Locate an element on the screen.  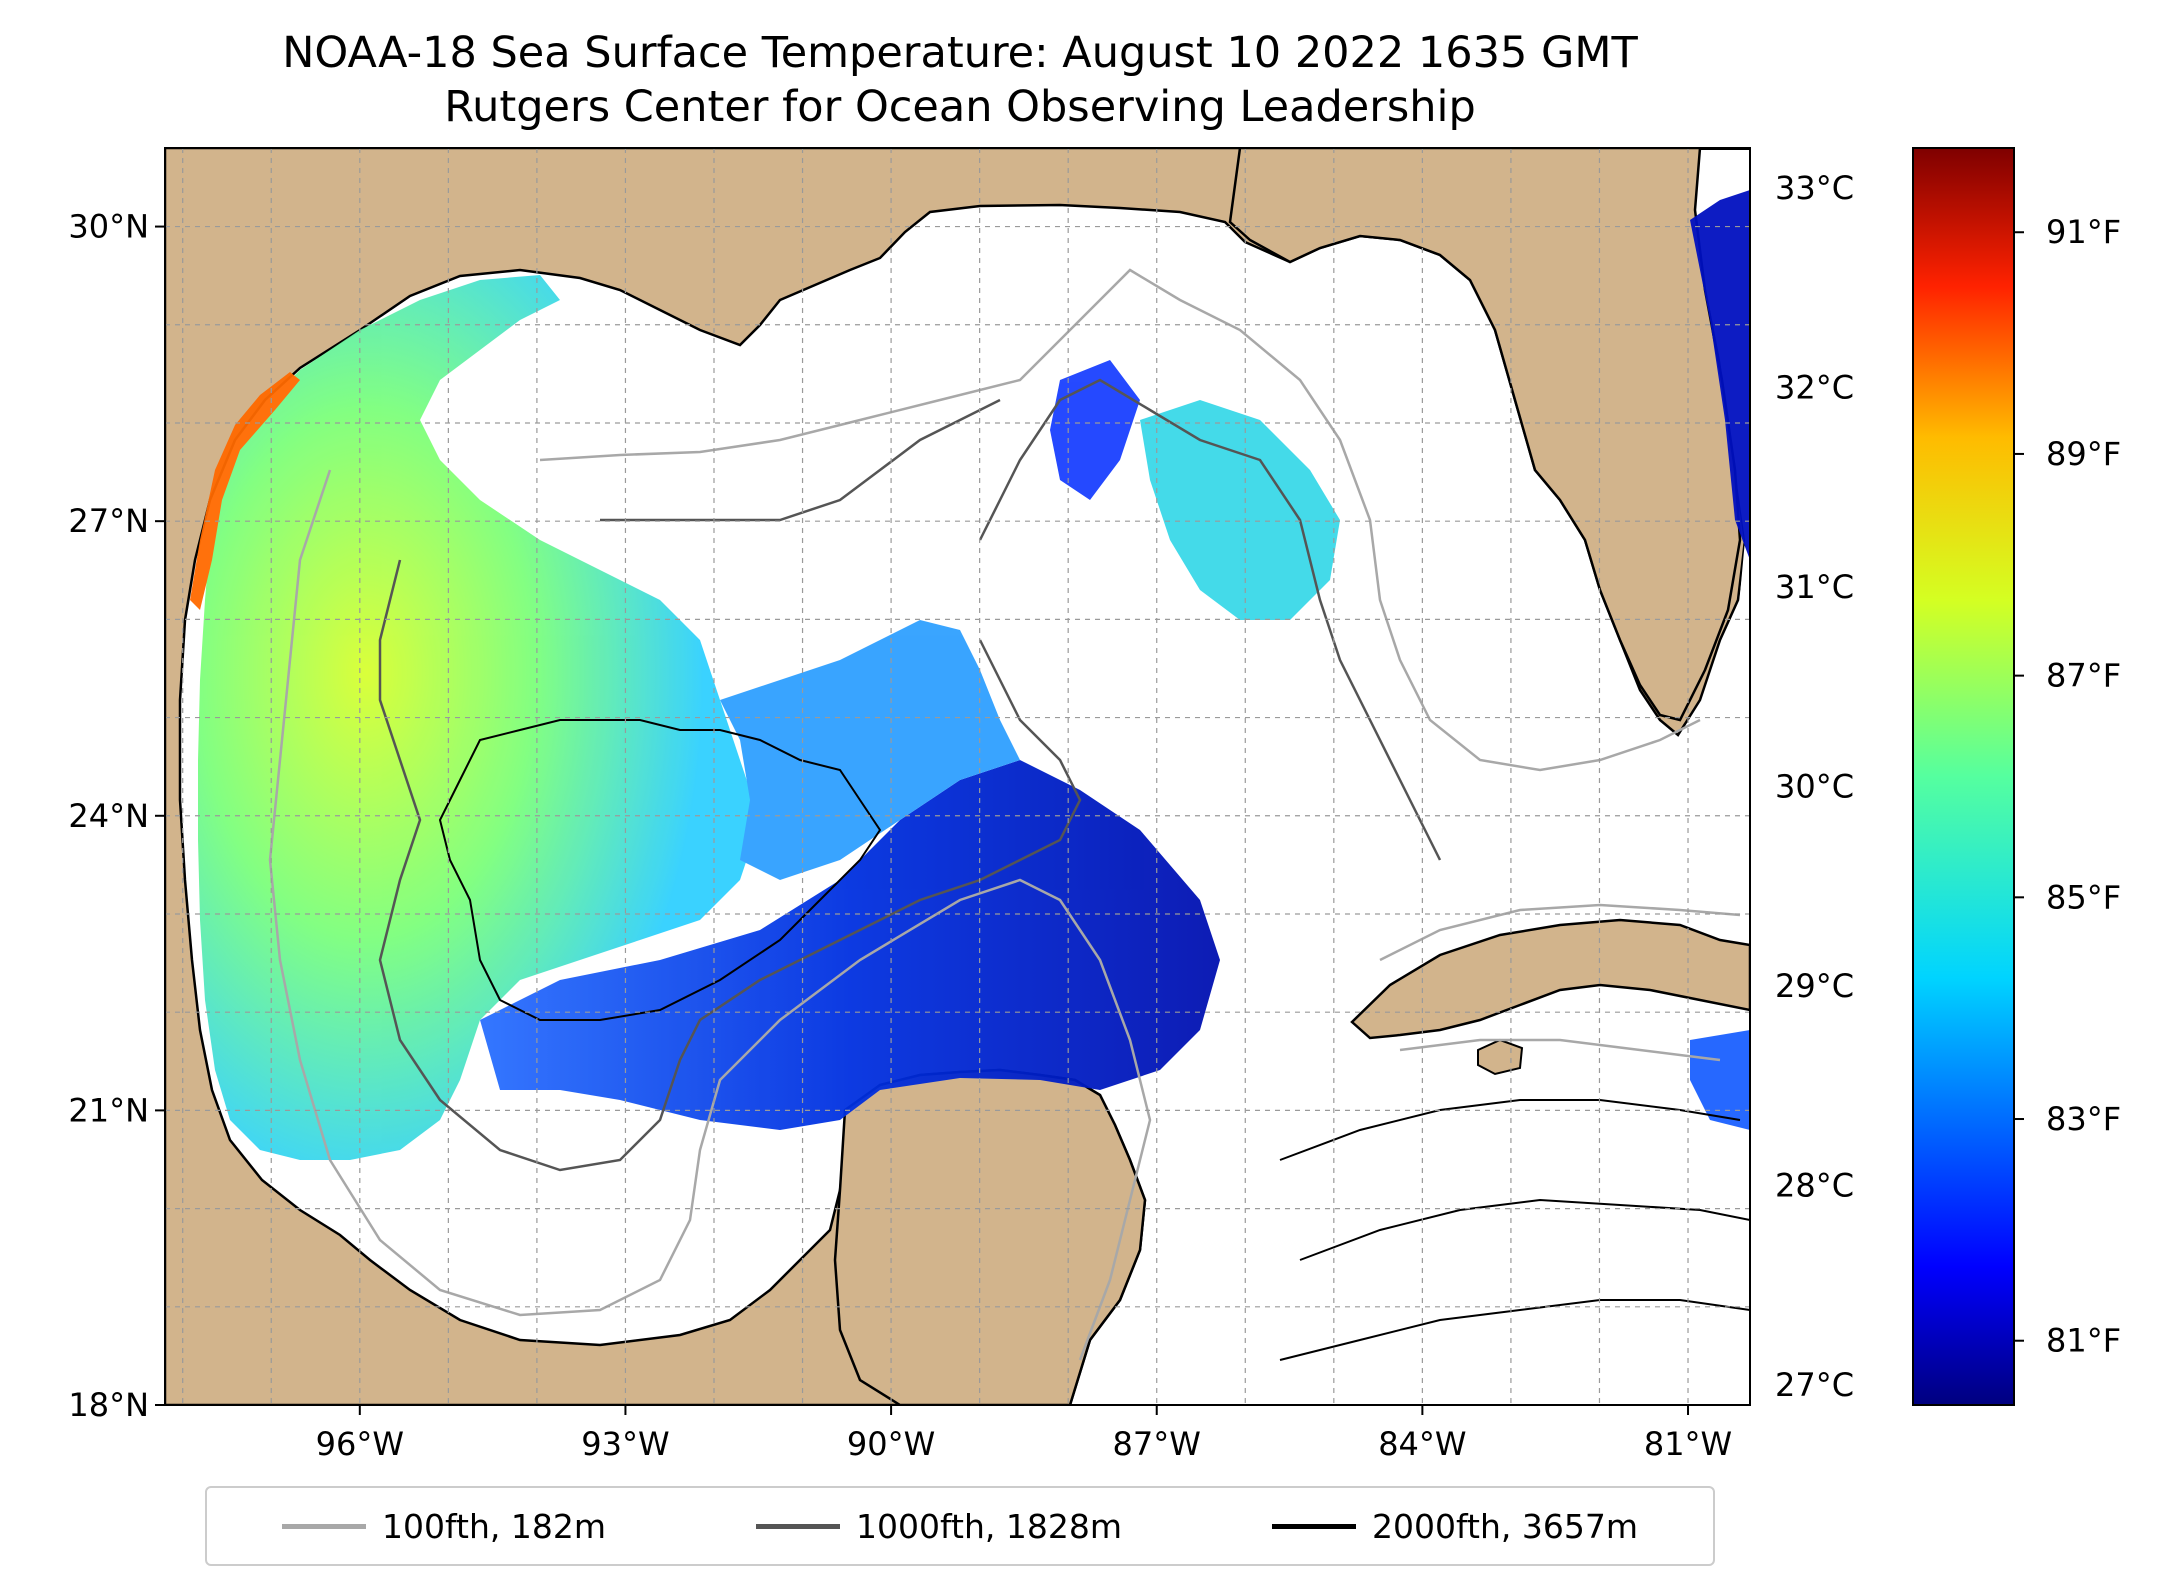
legend-item-100fth: 100fth, 182m is located at coordinates (444, 1526).